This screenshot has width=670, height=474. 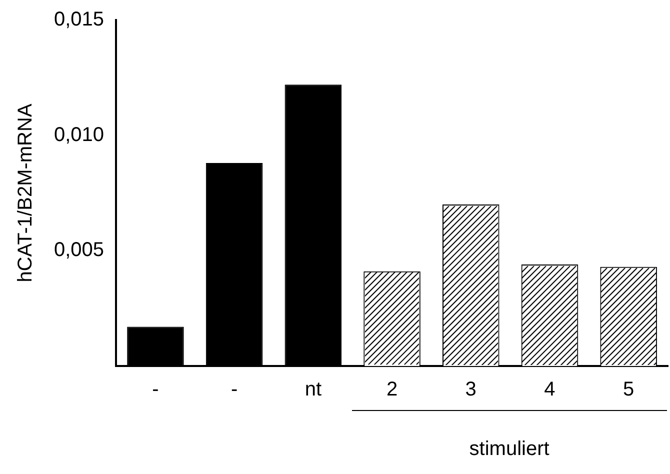 I want to click on x-tick-label: 5, so click(x=628, y=389).